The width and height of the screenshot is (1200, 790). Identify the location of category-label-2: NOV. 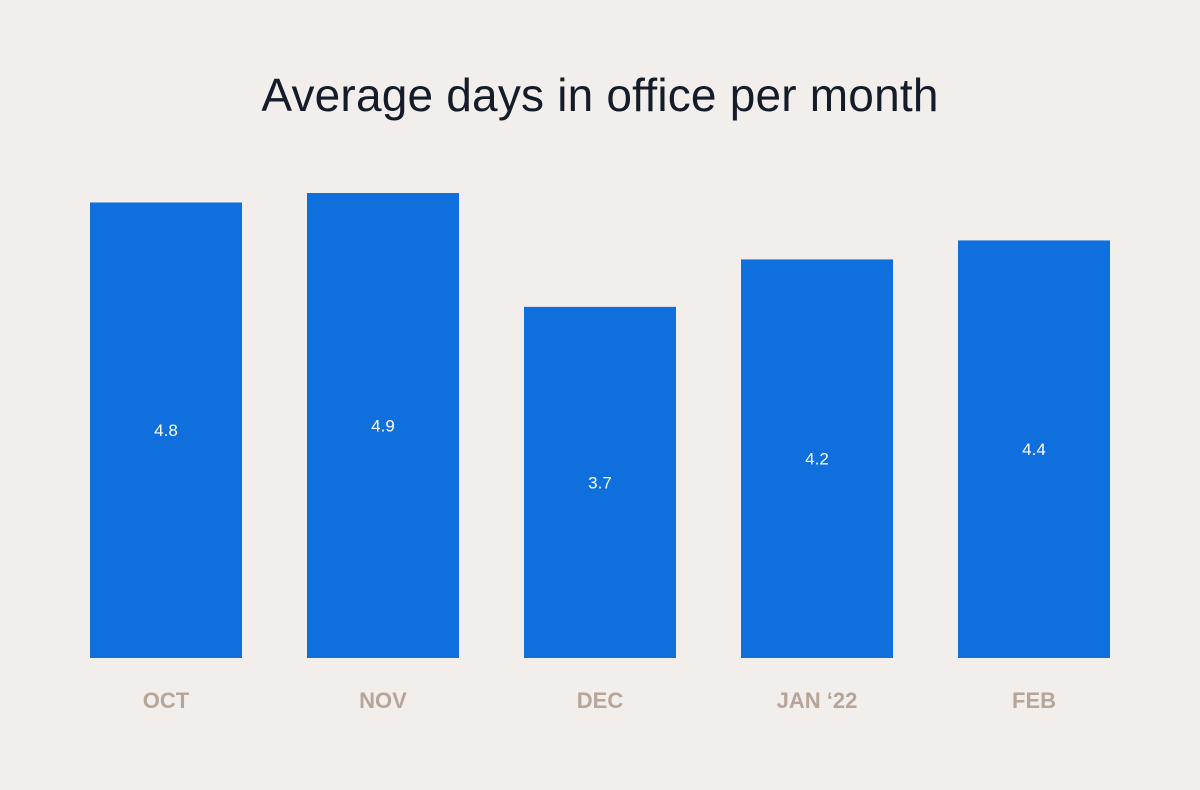
(383, 700).